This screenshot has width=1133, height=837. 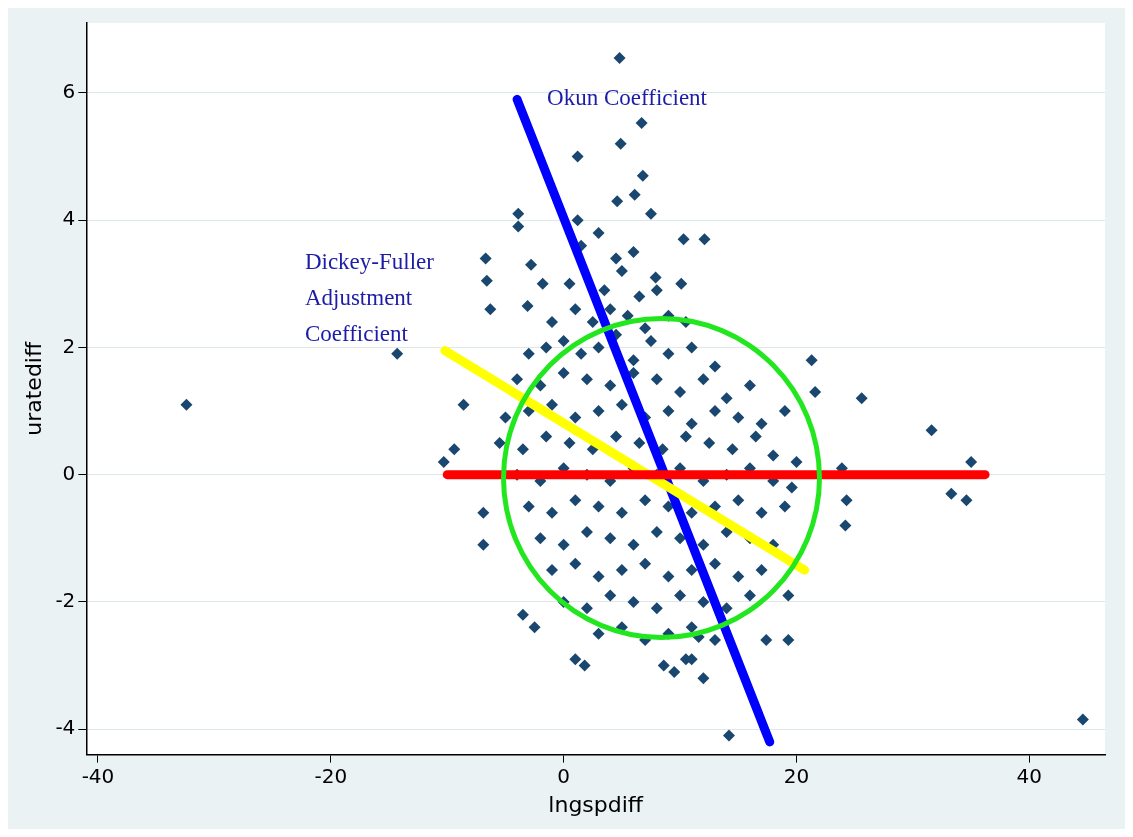 What do you see at coordinates (65, 600) in the screenshot?
I see `y-tick-label: -2` at bounding box center [65, 600].